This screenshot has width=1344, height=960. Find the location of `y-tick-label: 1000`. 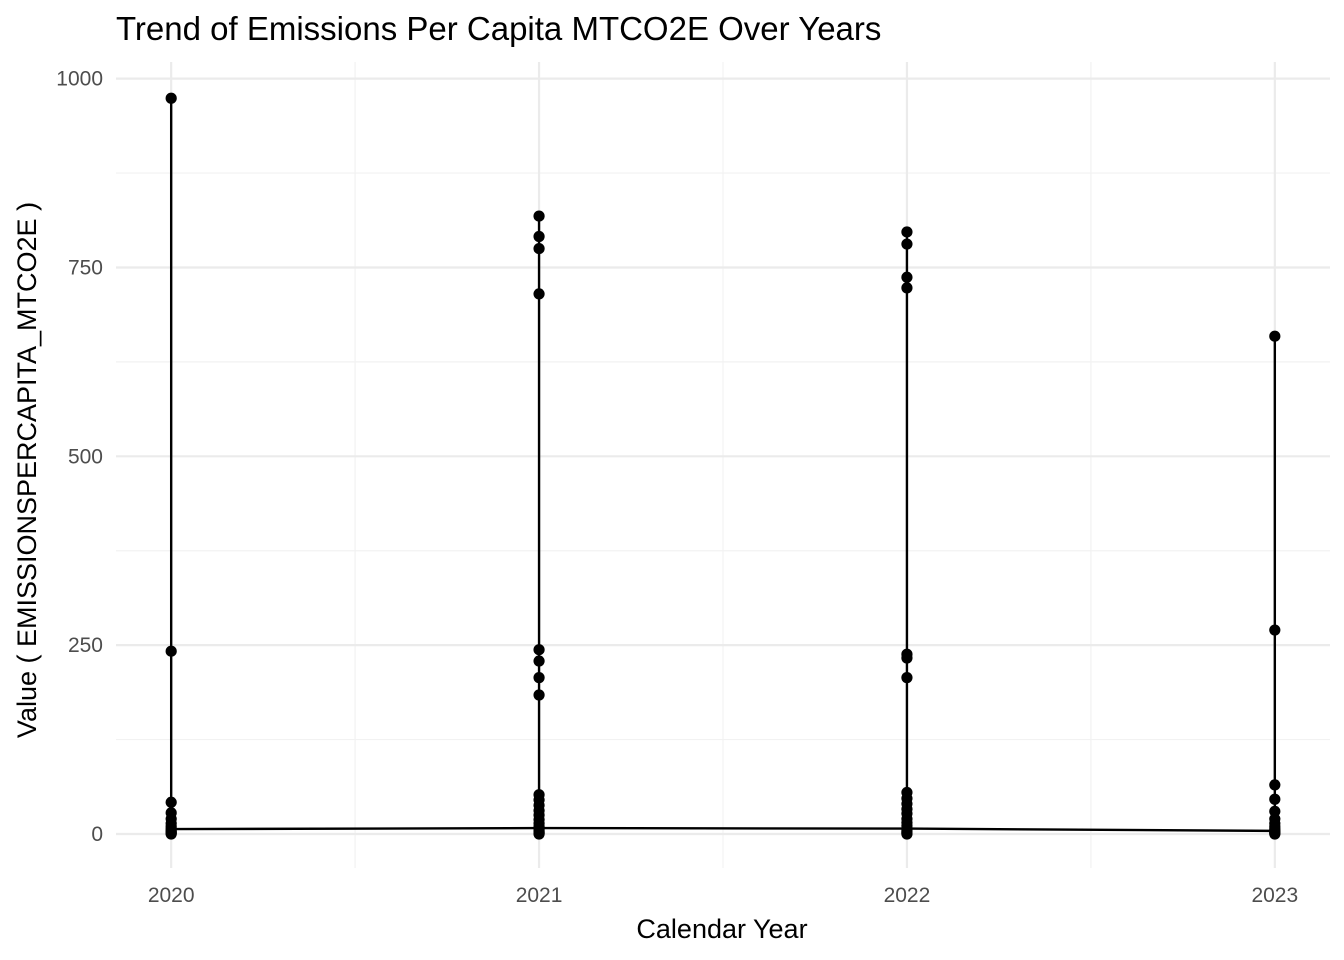

y-tick-label: 1000 is located at coordinates (79, 79).